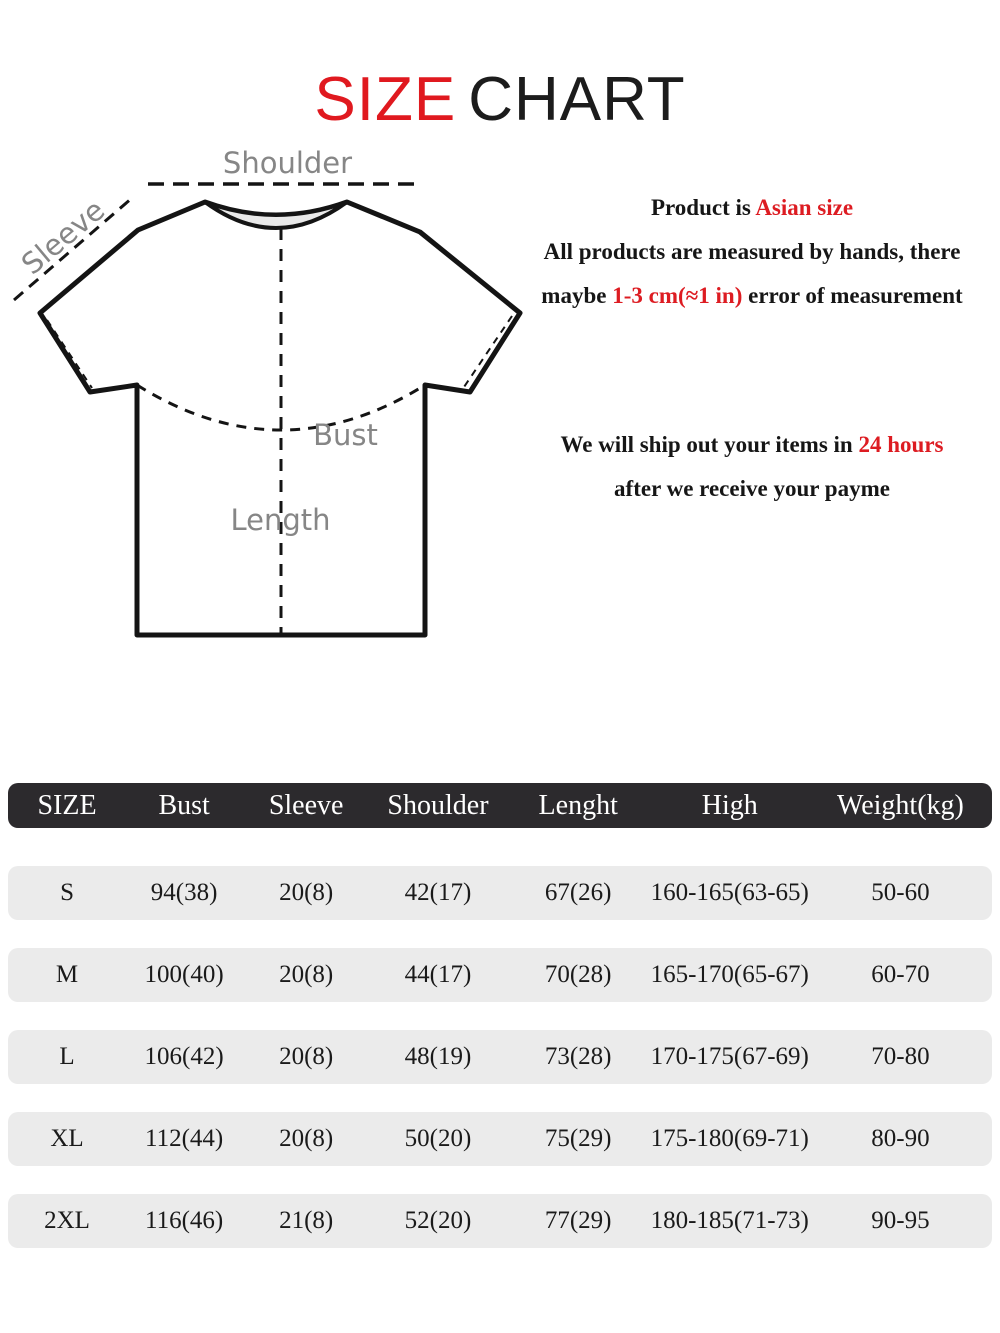  Describe the element at coordinates (280, 520) in the screenshot. I see `length-label: Length` at that location.